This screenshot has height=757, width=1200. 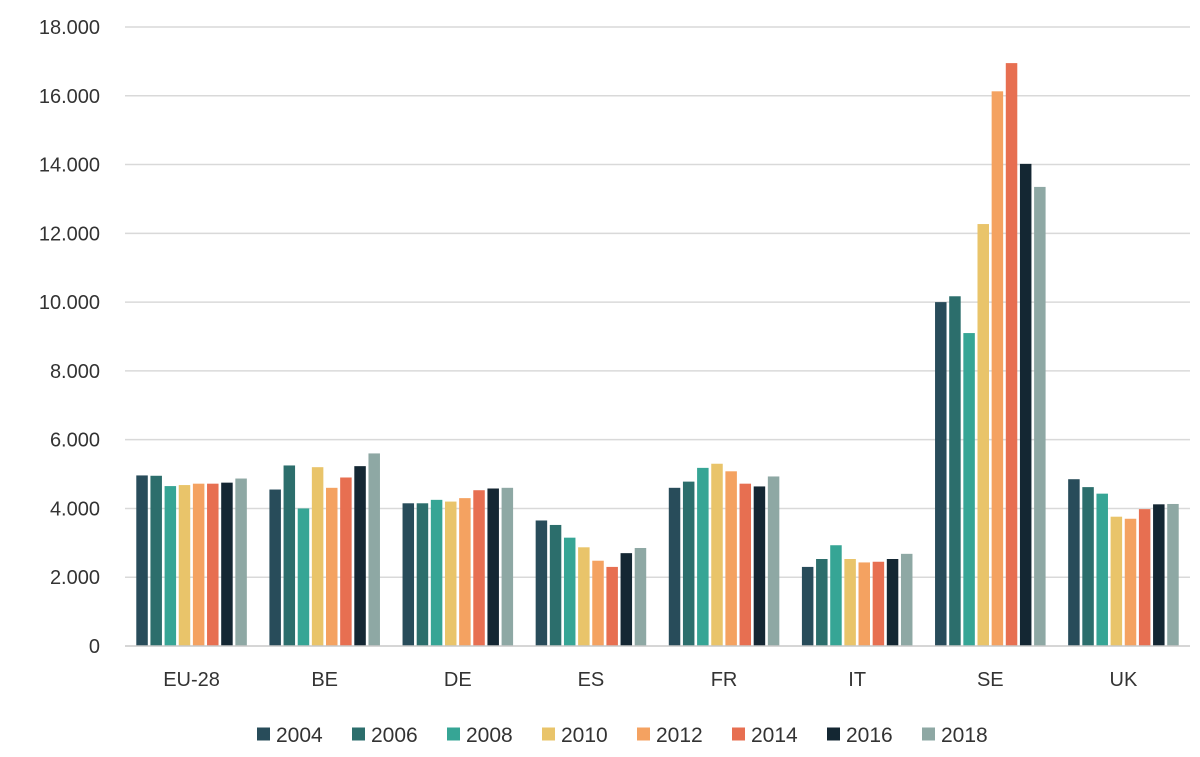 What do you see at coordinates (983, 435) in the screenshot?
I see `bar-se-2010` at bounding box center [983, 435].